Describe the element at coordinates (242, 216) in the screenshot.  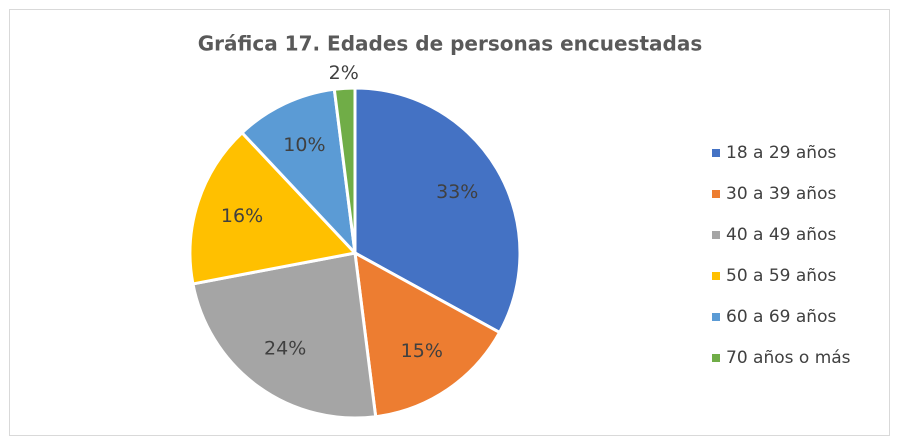
I see `data-label: 16%` at that location.